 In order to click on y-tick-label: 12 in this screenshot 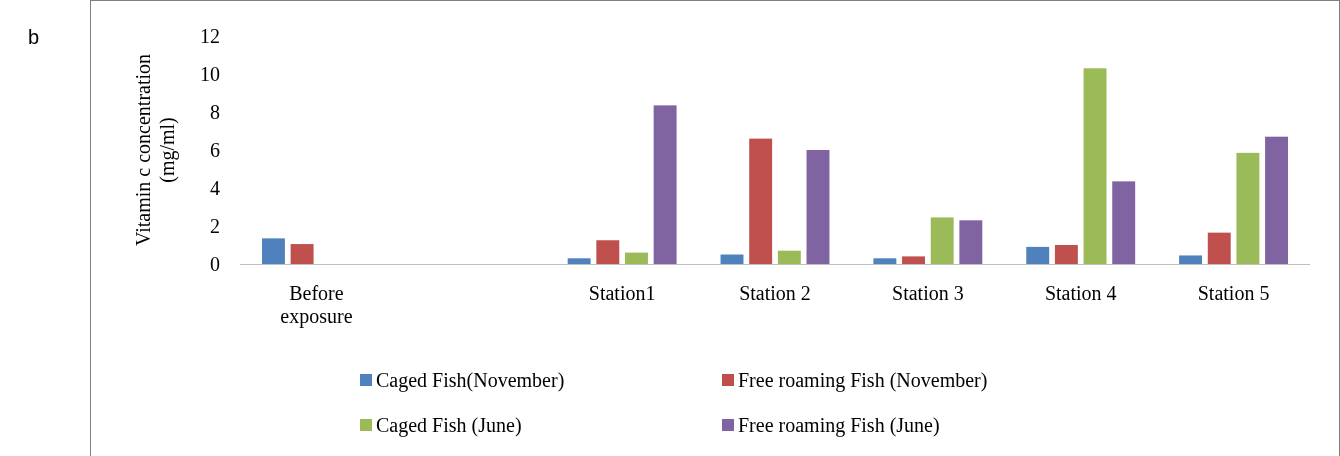, I will do `click(210, 35)`.